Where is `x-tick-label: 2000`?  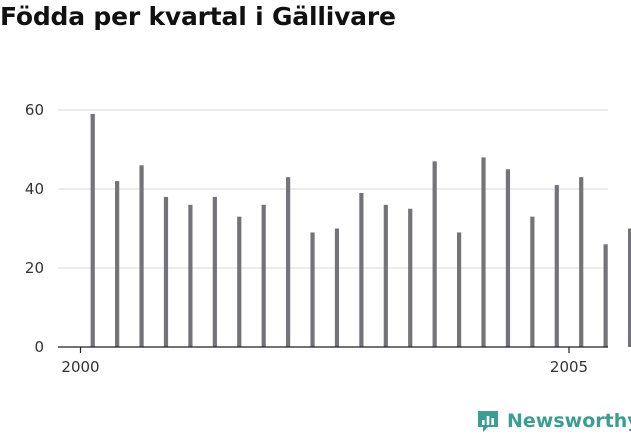
x-tick-label: 2000 is located at coordinates (80, 367).